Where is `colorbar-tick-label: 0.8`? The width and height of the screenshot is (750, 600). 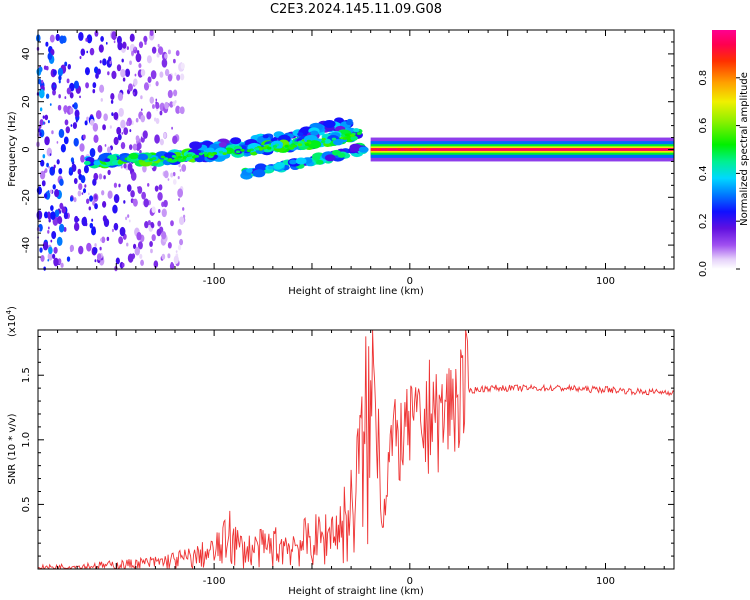 colorbar-tick-label: 0.8 is located at coordinates (703, 78).